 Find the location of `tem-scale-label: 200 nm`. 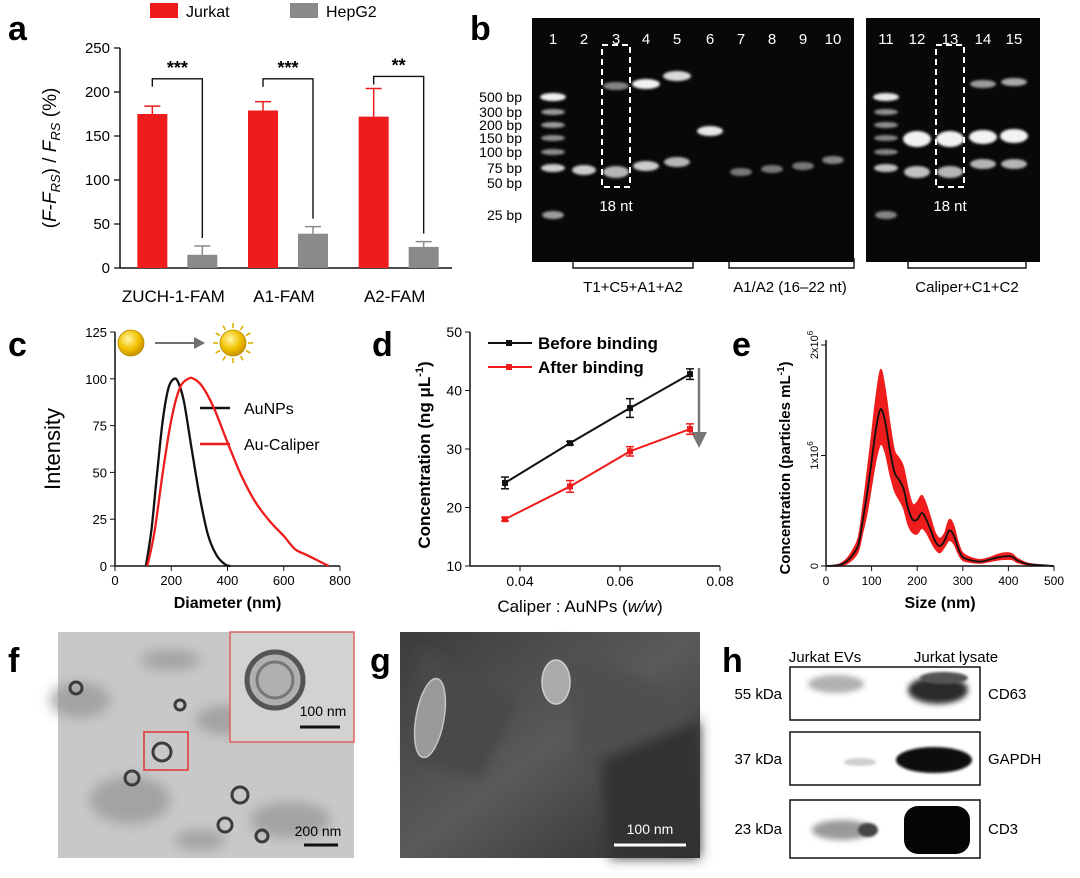

tem-scale-label: 200 nm is located at coordinates (318, 831).